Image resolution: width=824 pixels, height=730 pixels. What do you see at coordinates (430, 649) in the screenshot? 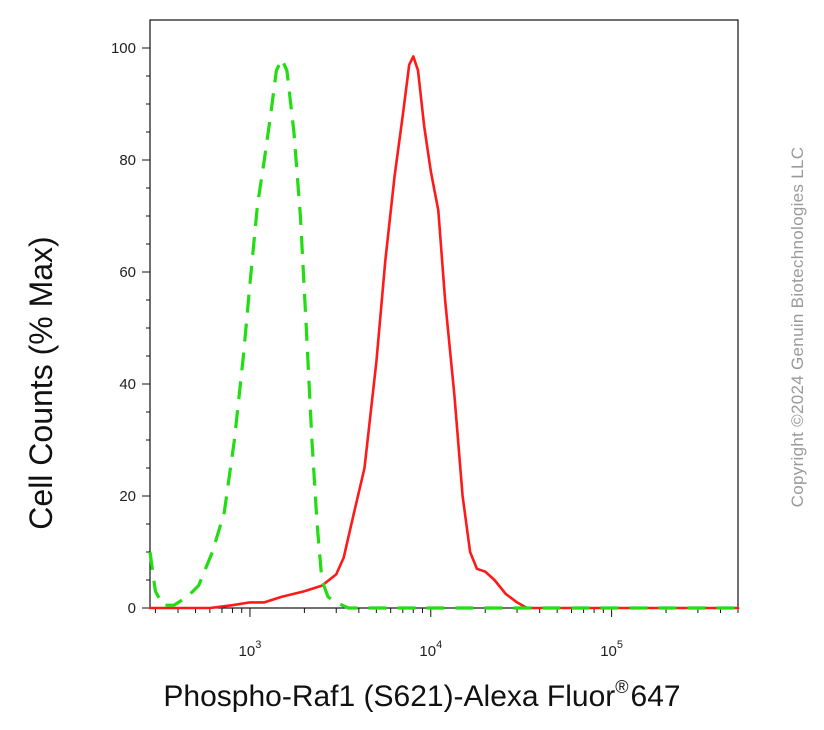
I see `x-tick-label: 10⁴` at bounding box center [430, 649].